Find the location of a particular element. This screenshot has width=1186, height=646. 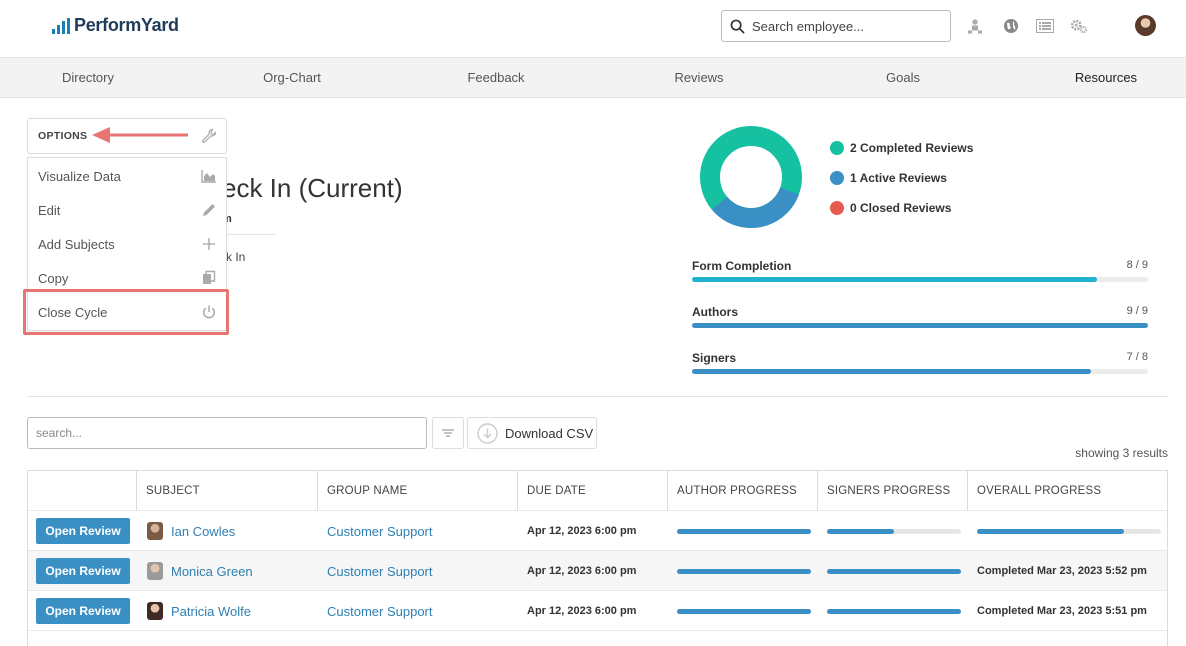

list-icon is located at coordinates (1045, 26).